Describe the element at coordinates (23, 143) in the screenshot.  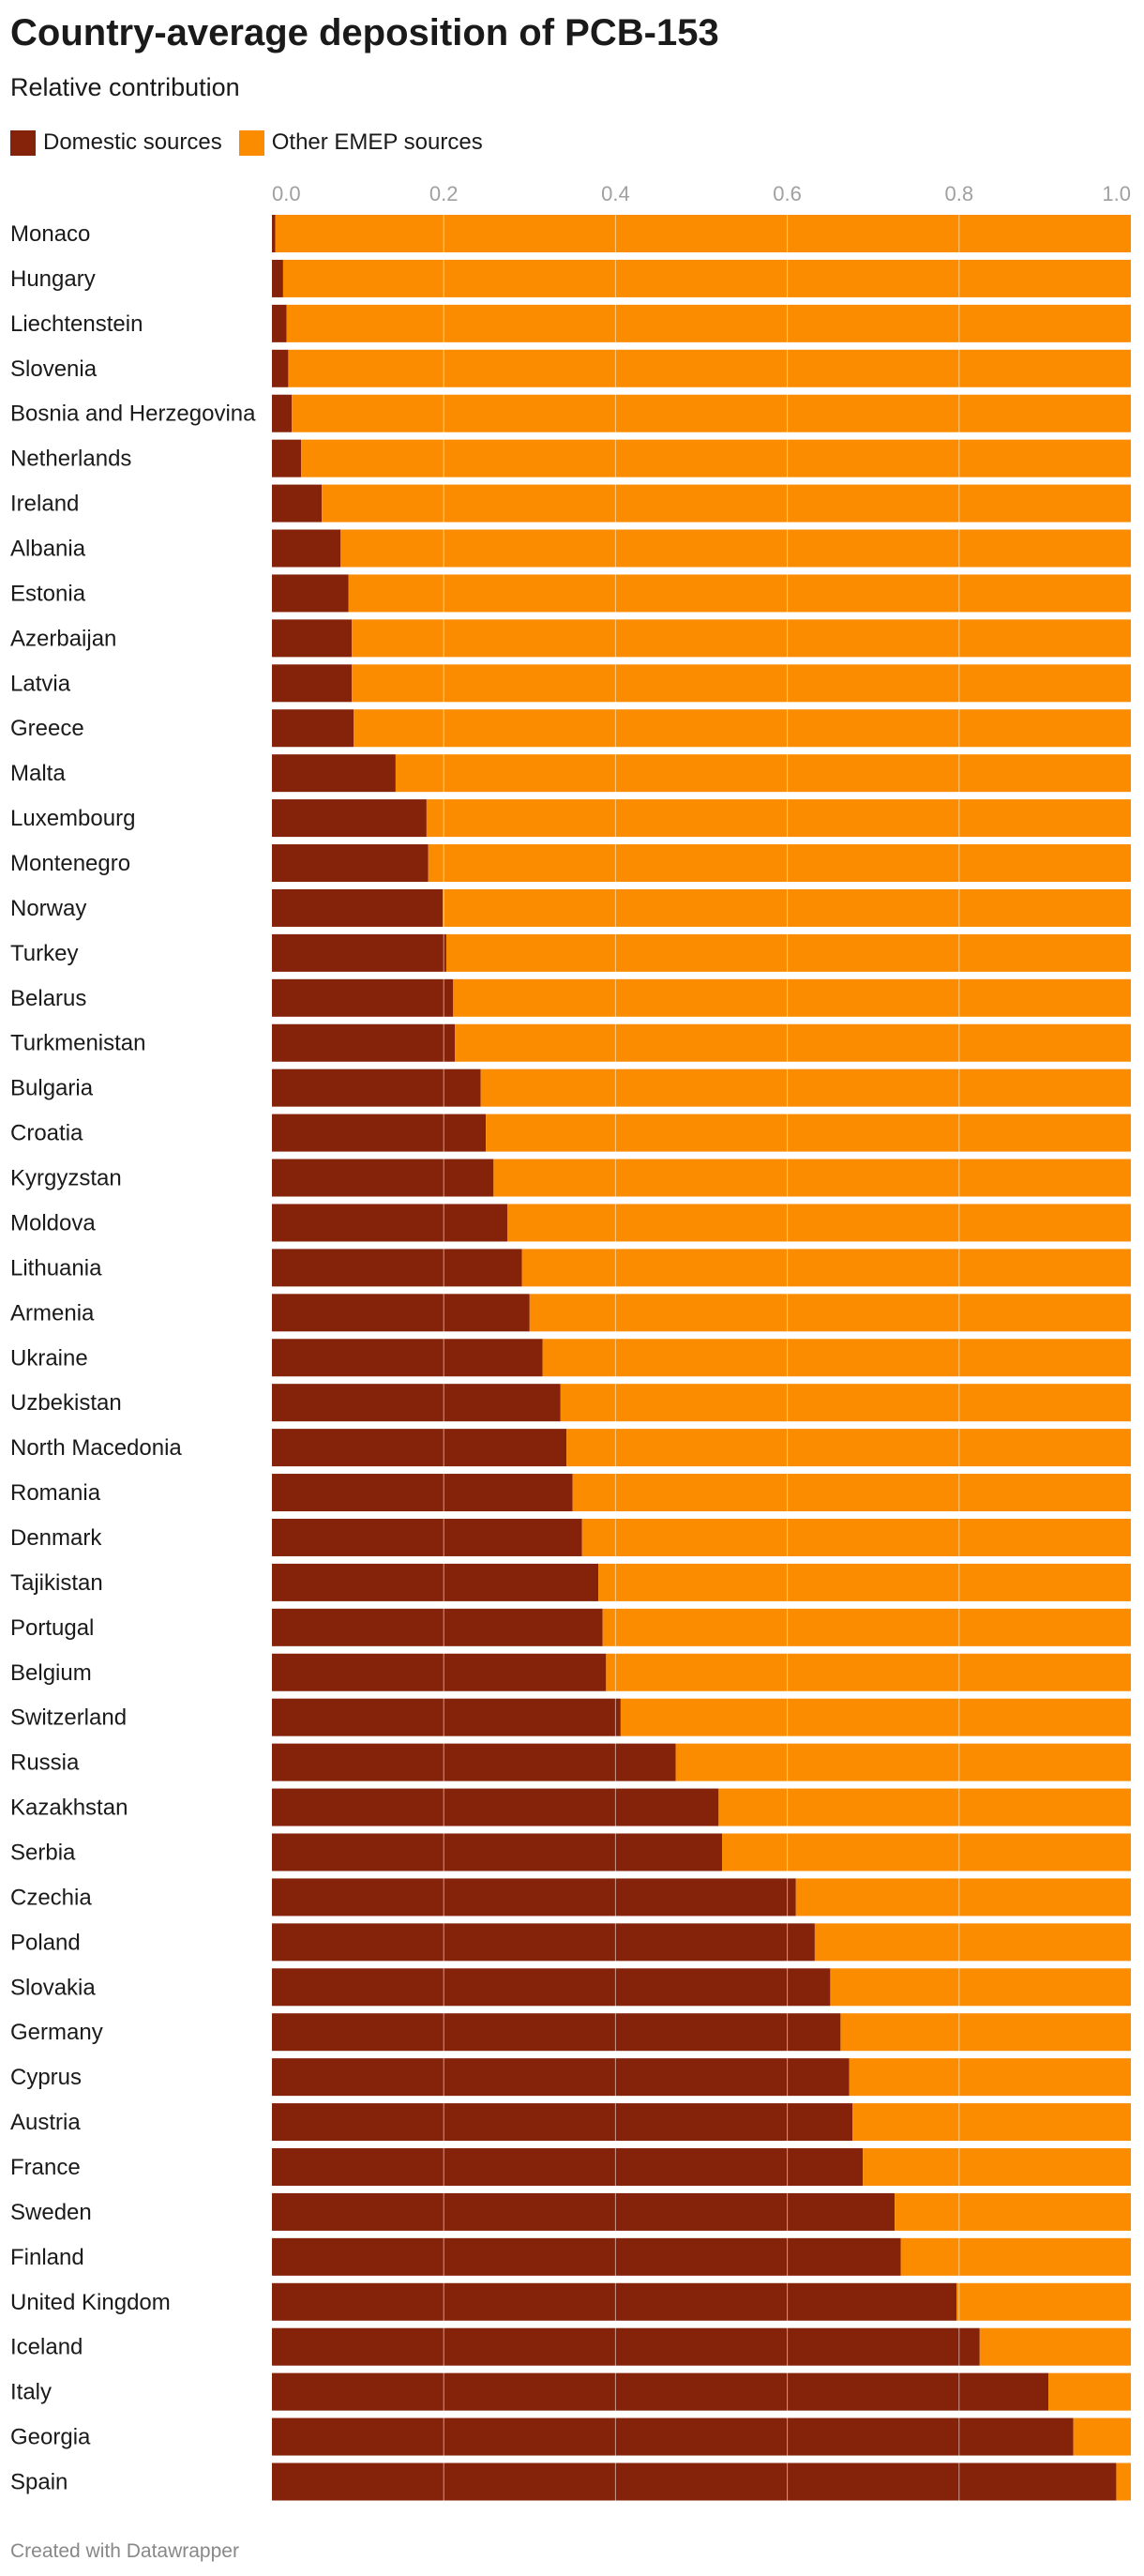
I see `legend-swatch-domestic` at that location.